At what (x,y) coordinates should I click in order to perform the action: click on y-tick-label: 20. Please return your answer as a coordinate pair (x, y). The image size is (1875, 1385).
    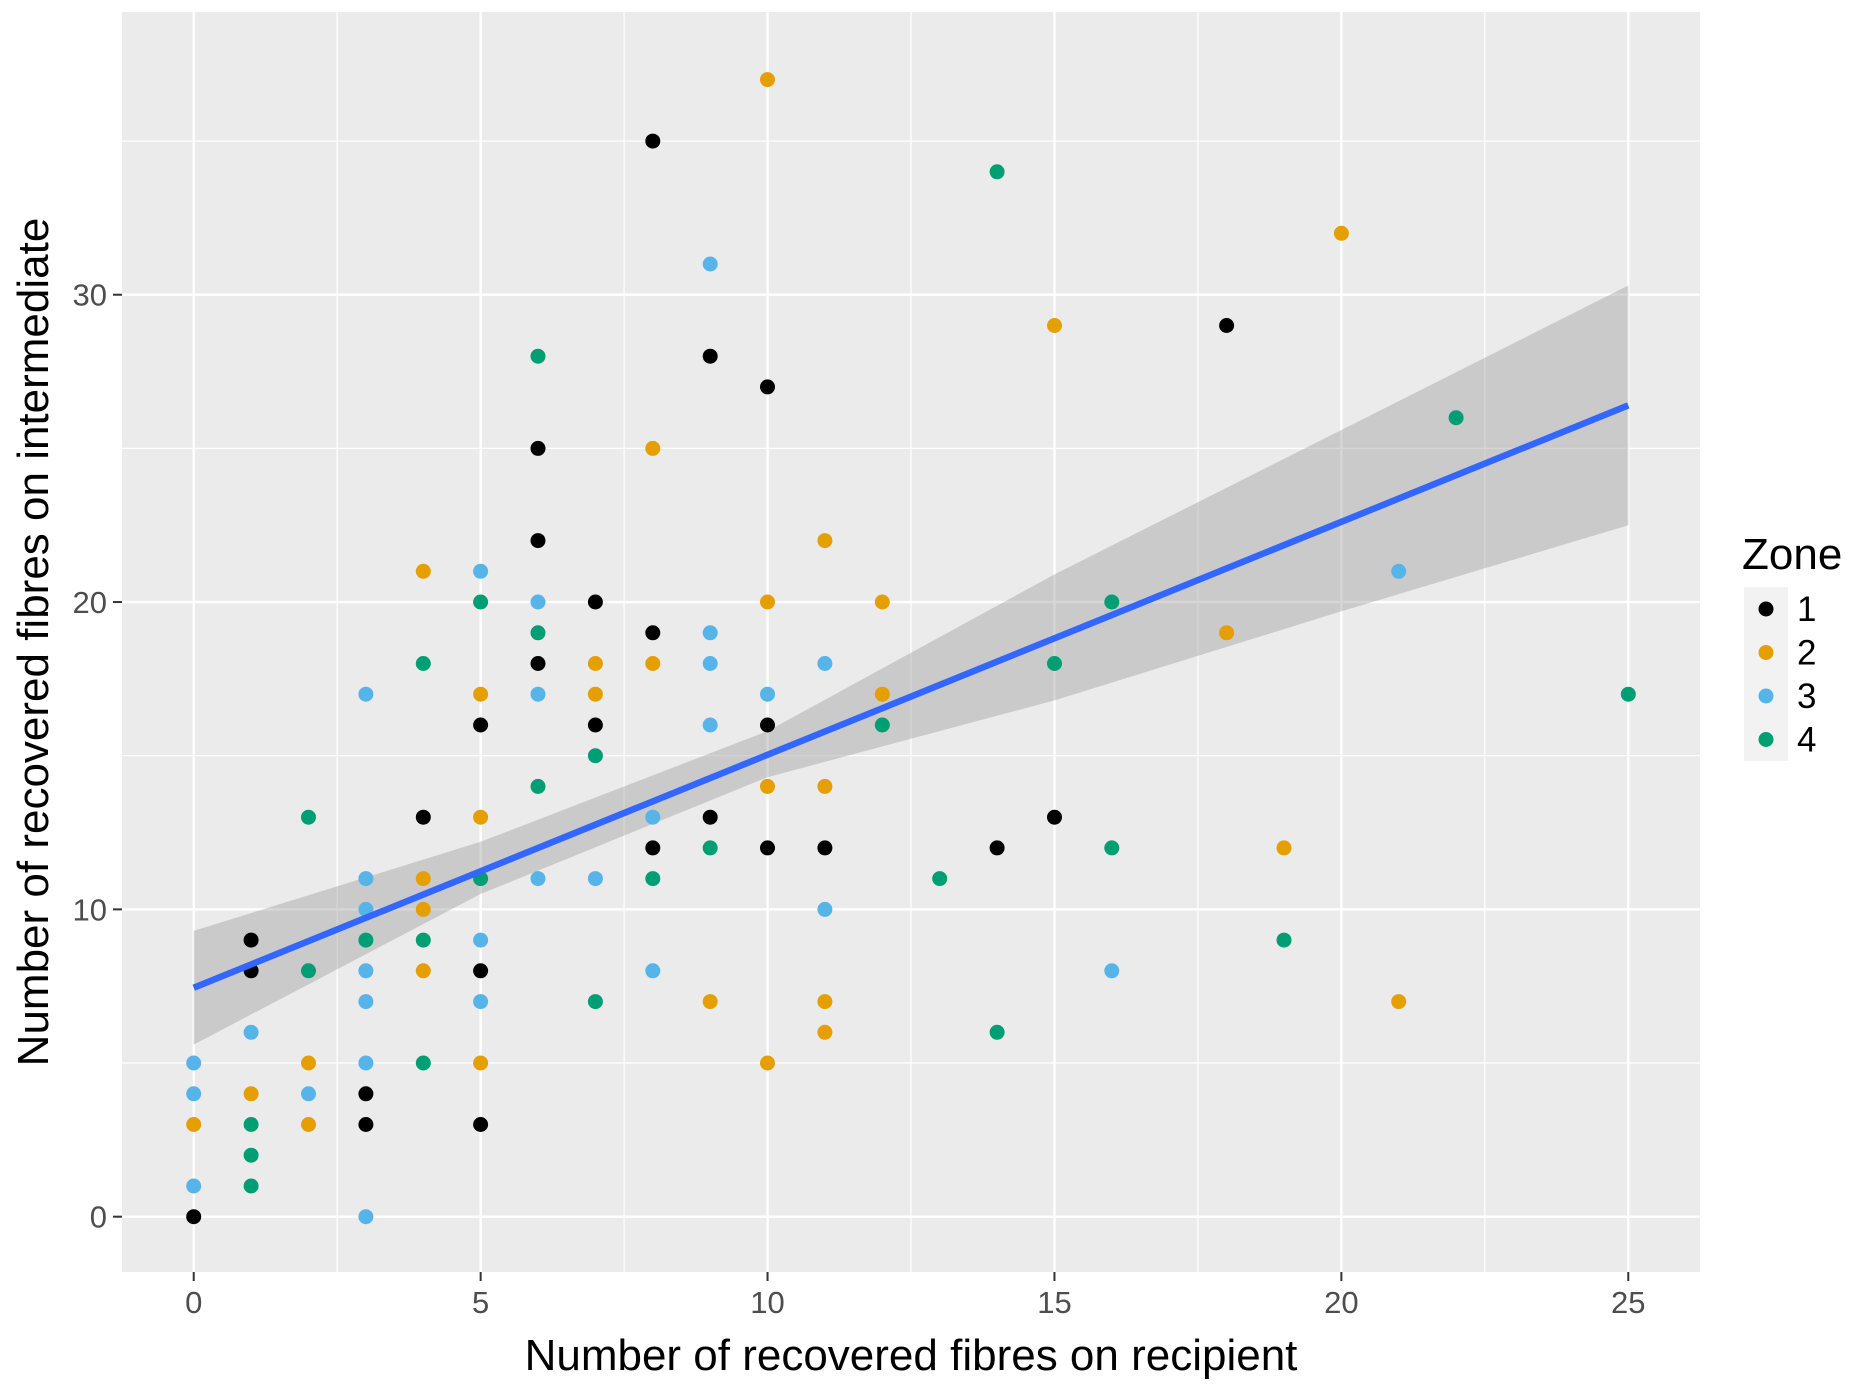
    Looking at the image, I should click on (90, 602).